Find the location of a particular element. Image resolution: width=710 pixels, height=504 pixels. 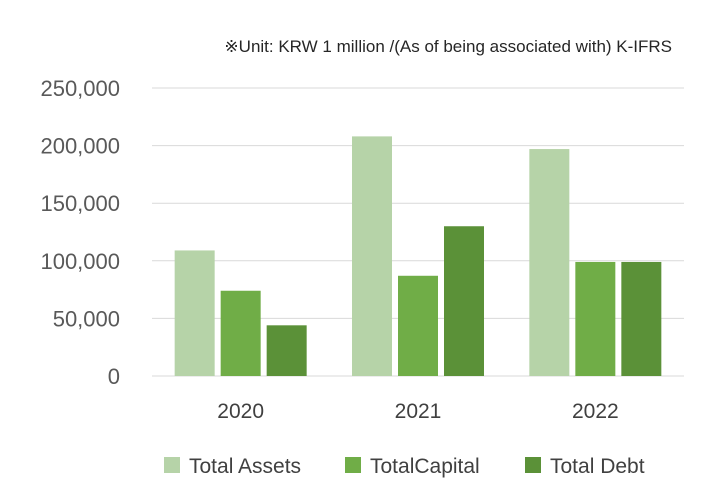

bar-total-assets-2020 is located at coordinates (194, 313).